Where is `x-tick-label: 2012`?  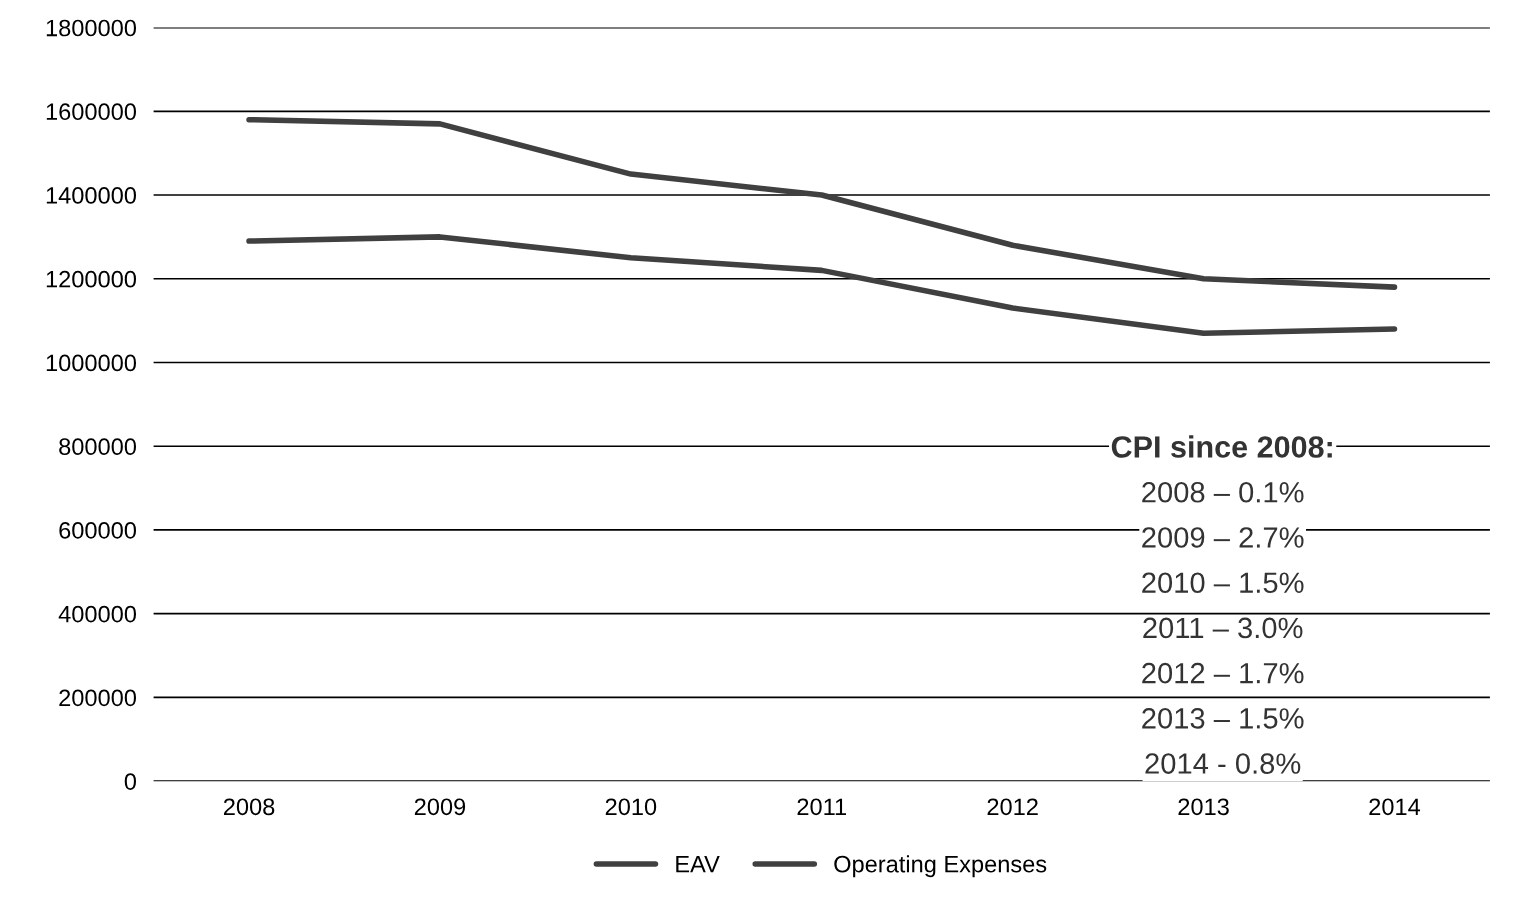
x-tick-label: 2012 is located at coordinates (1012, 807).